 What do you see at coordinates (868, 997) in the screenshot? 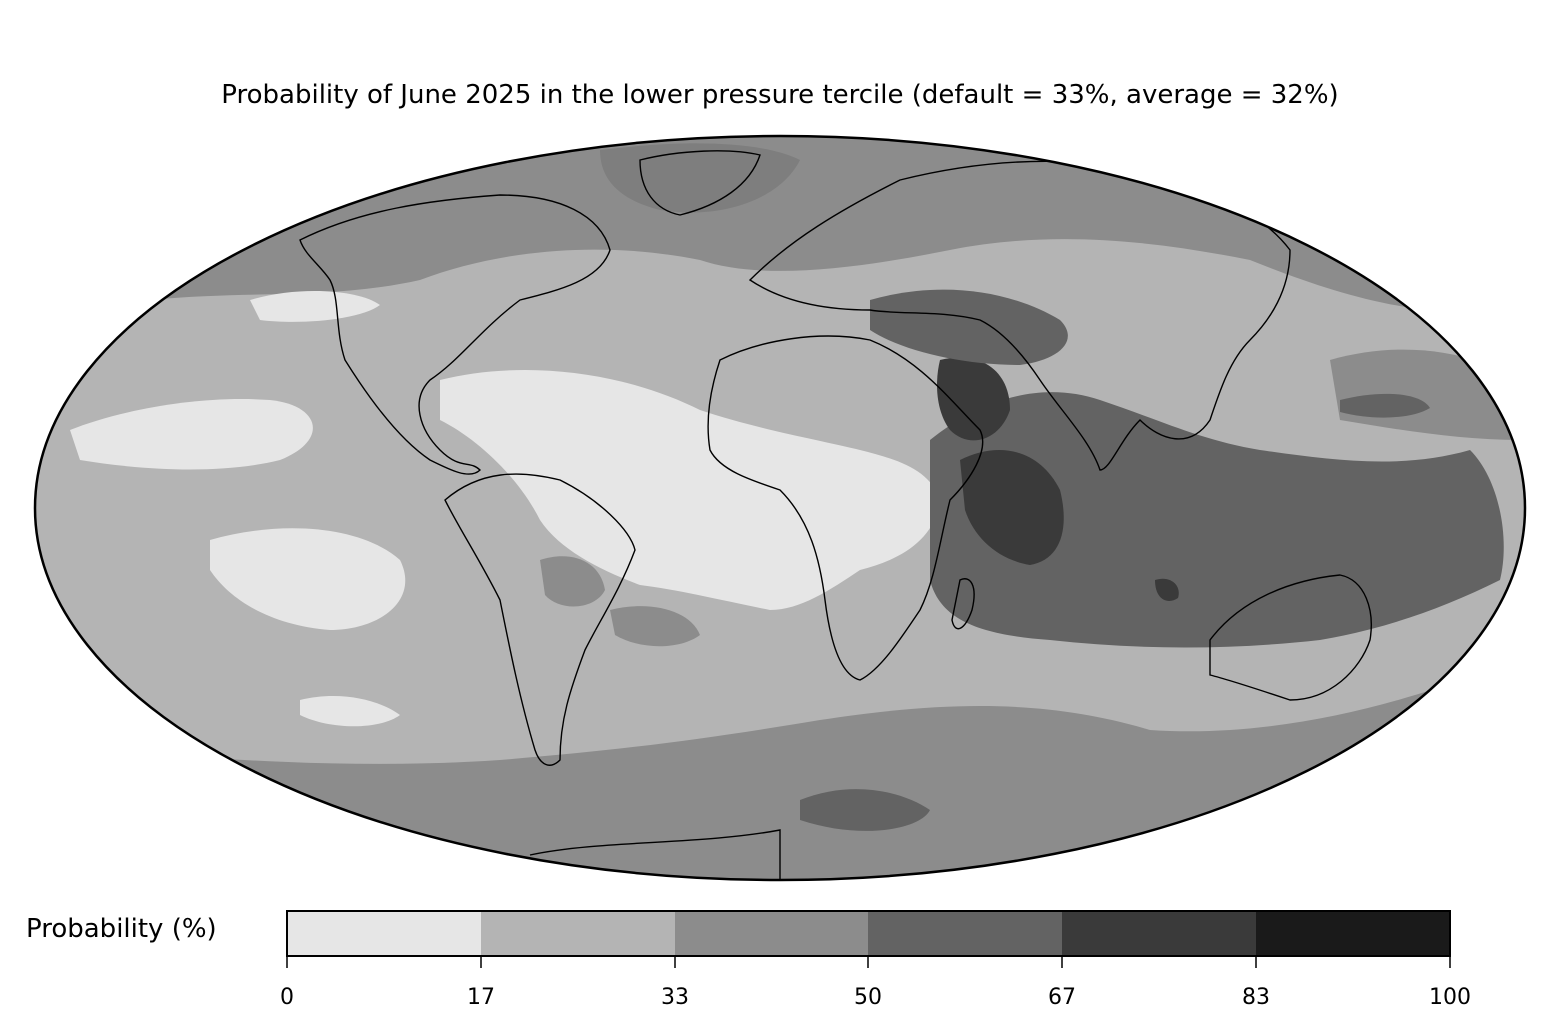
I see `colorbar-tick-label-3: 50` at bounding box center [868, 997].